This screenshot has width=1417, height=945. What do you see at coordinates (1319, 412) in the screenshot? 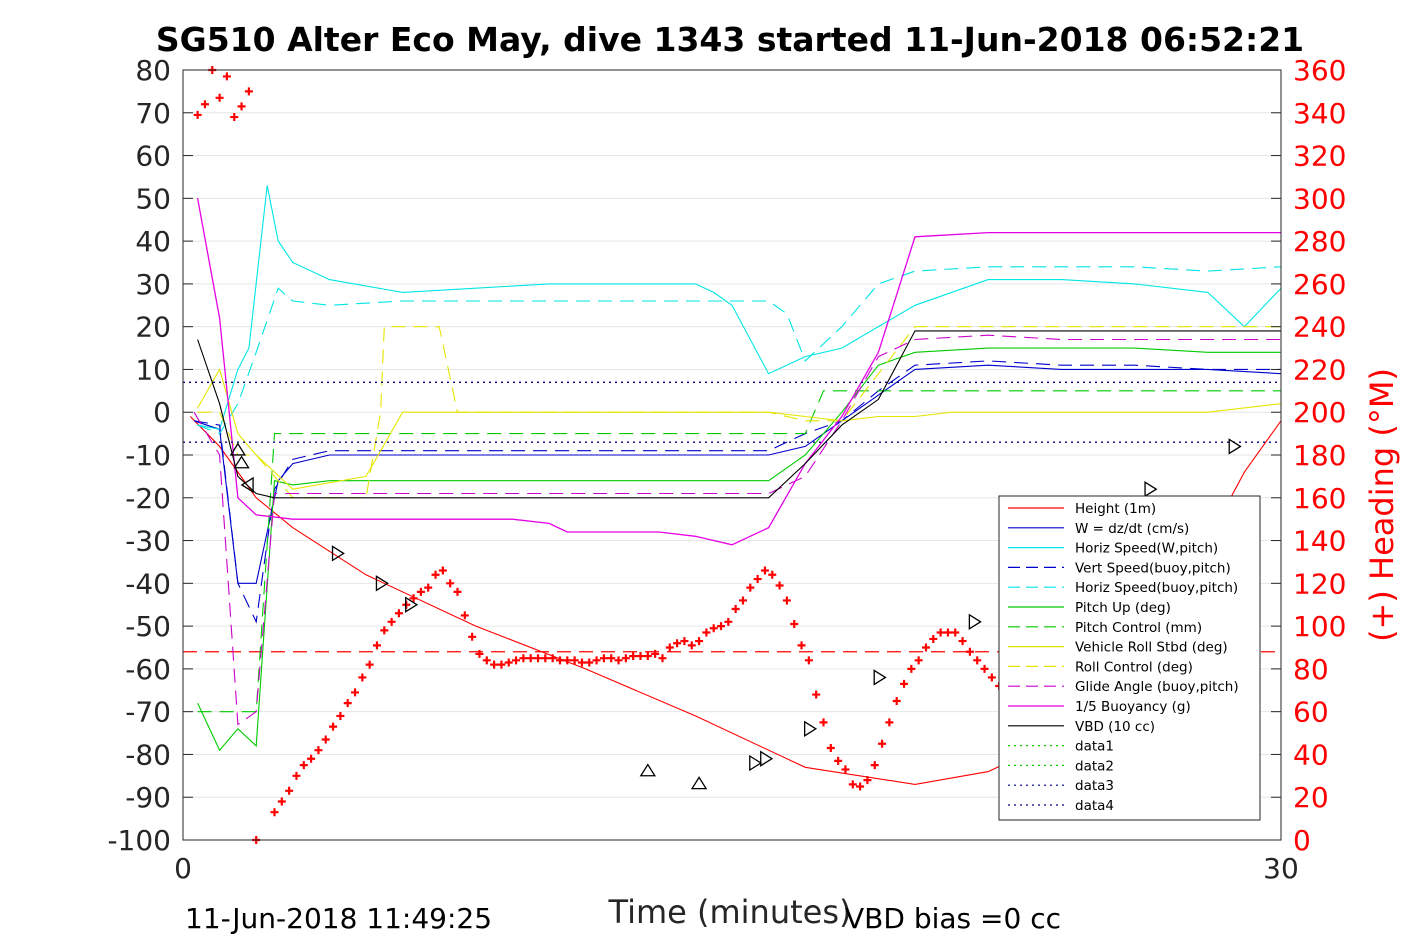
I see `y2-tick-label: 200` at bounding box center [1319, 412].